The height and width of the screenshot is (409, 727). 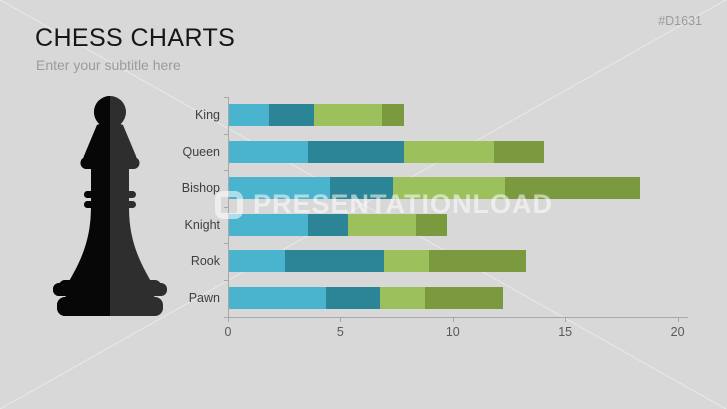 What do you see at coordinates (202, 224) in the screenshot?
I see `category-label: Knight` at bounding box center [202, 224].